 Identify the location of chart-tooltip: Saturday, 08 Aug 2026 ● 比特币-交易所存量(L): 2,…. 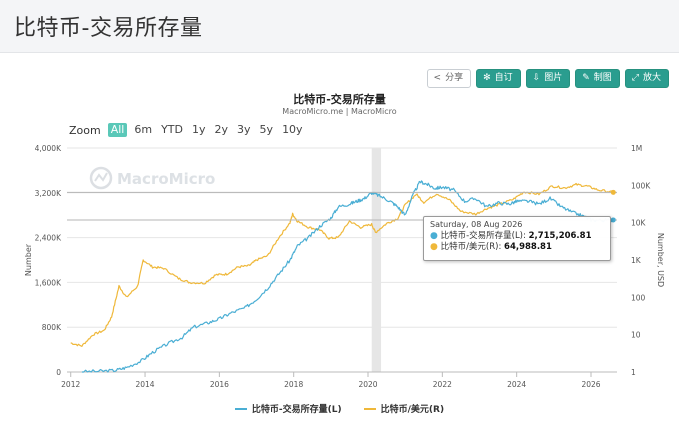
(517, 238).